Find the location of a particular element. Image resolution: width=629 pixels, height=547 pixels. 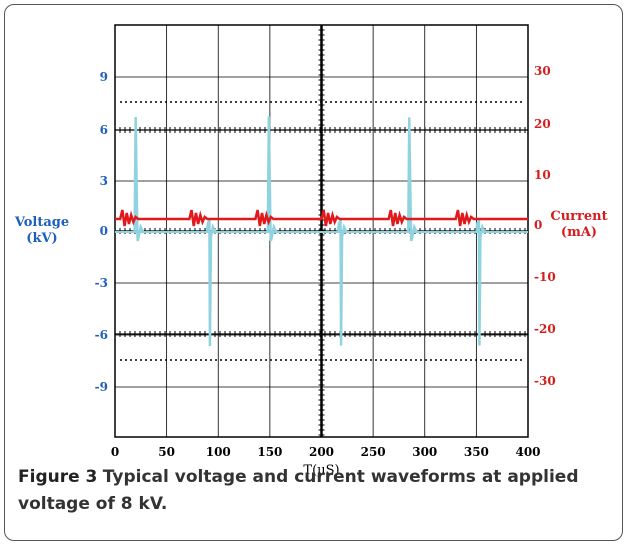

y-right-axis-label: Current is located at coordinates (578, 216).